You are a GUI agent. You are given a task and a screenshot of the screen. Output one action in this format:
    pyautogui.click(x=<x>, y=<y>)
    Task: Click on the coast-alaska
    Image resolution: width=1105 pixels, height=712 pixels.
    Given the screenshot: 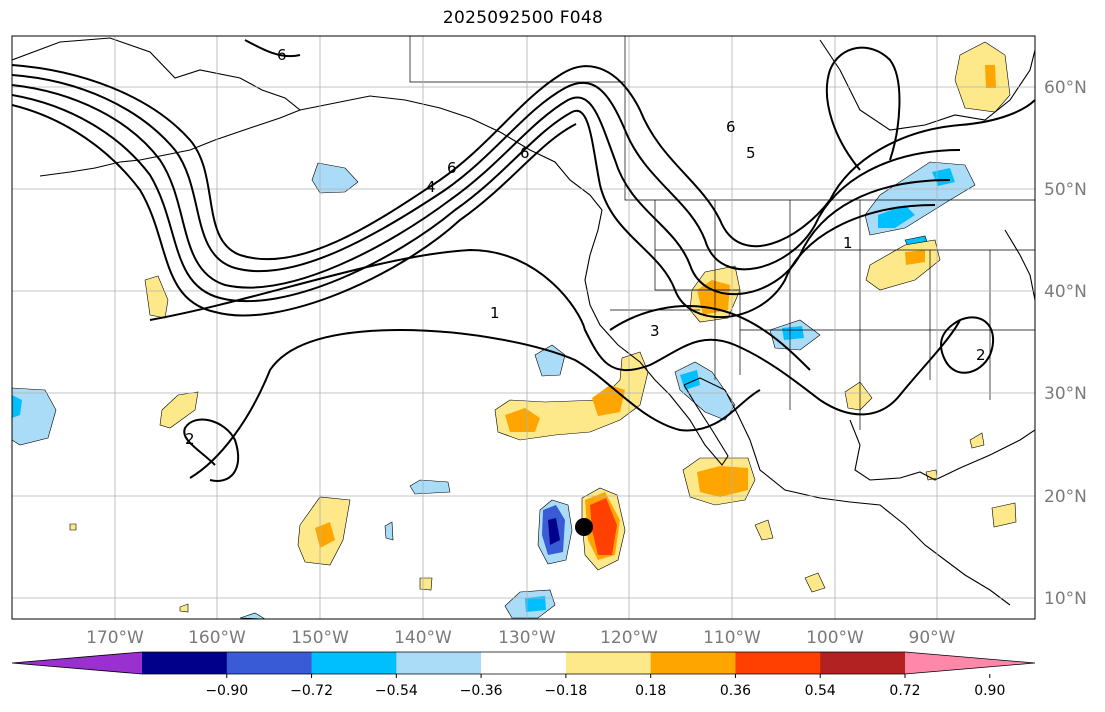 What is the action you would take?
    pyautogui.click(x=157, y=100)
    